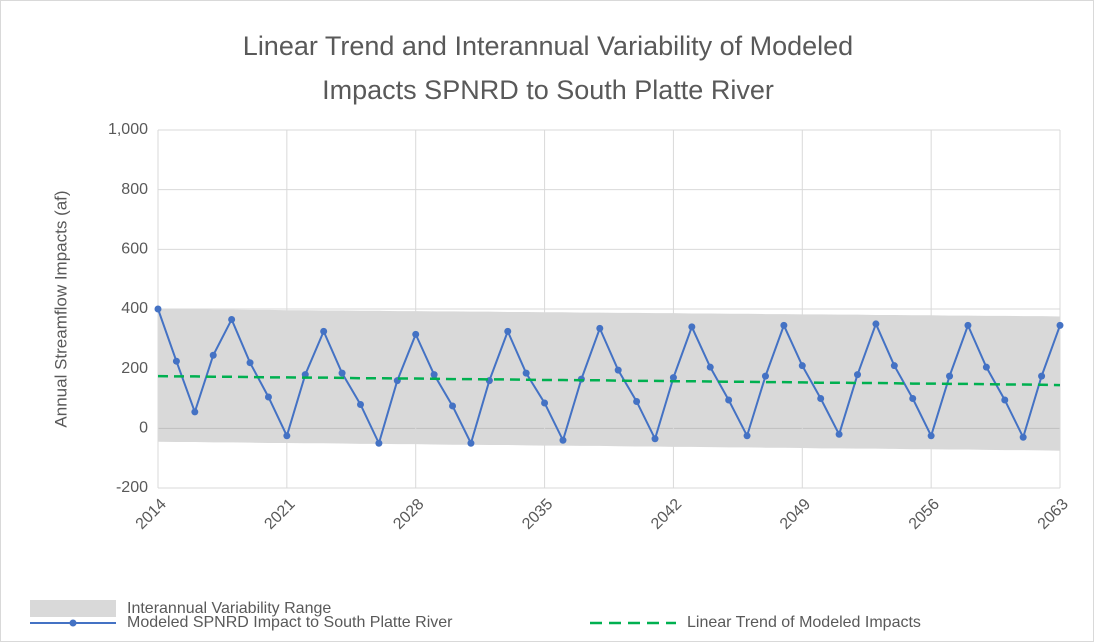 Image resolution: width=1094 pixels, height=642 pixels. What do you see at coordinates (73, 623) in the screenshot?
I see `legend-marker` at bounding box center [73, 623].